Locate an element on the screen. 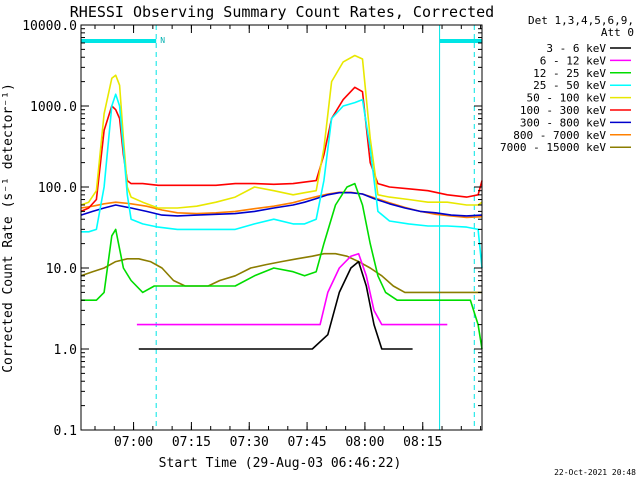 This screenshot has height=480, width=640. legend-label-8: 7000 - 15000 keV is located at coordinates (553, 147).